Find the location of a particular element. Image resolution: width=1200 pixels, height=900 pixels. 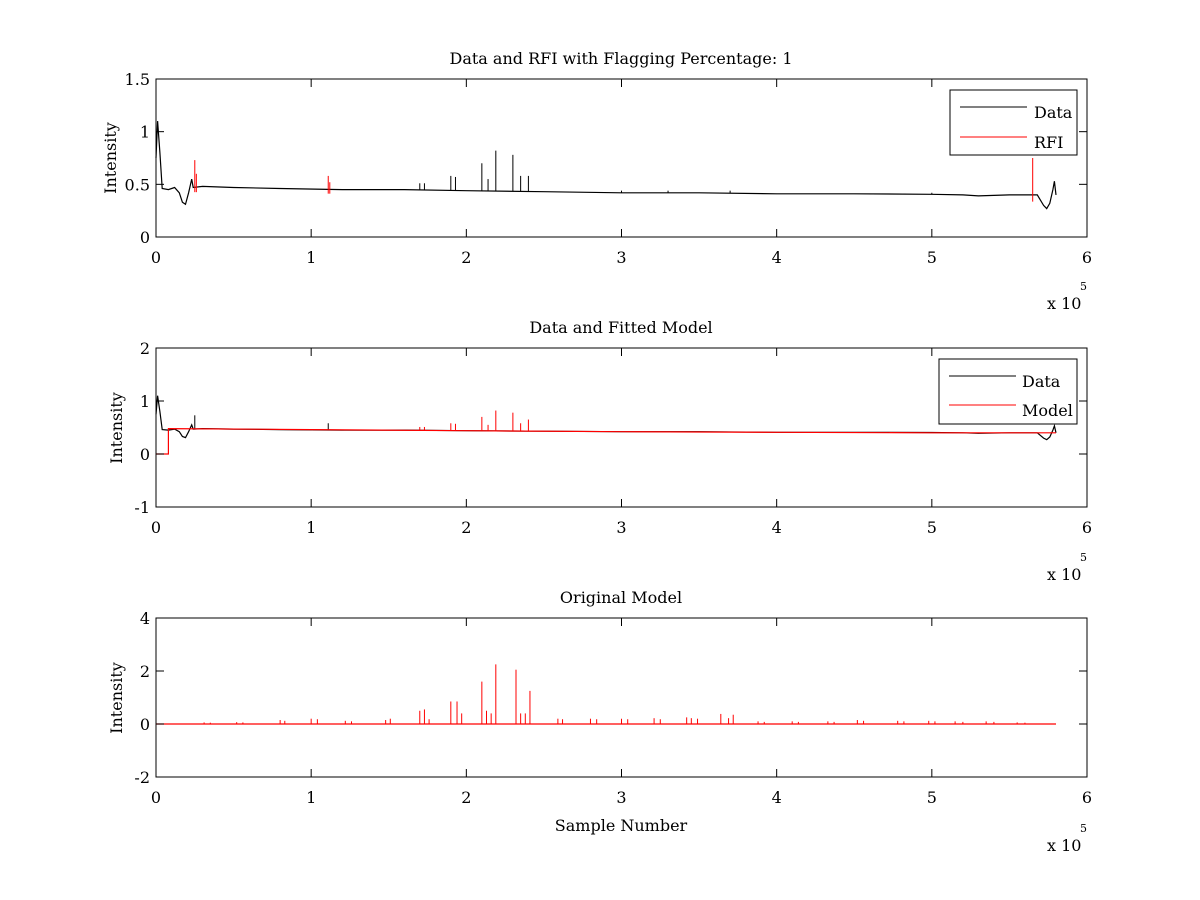

subplot-3-ytick-label-1: 0 is located at coordinates (145, 724).